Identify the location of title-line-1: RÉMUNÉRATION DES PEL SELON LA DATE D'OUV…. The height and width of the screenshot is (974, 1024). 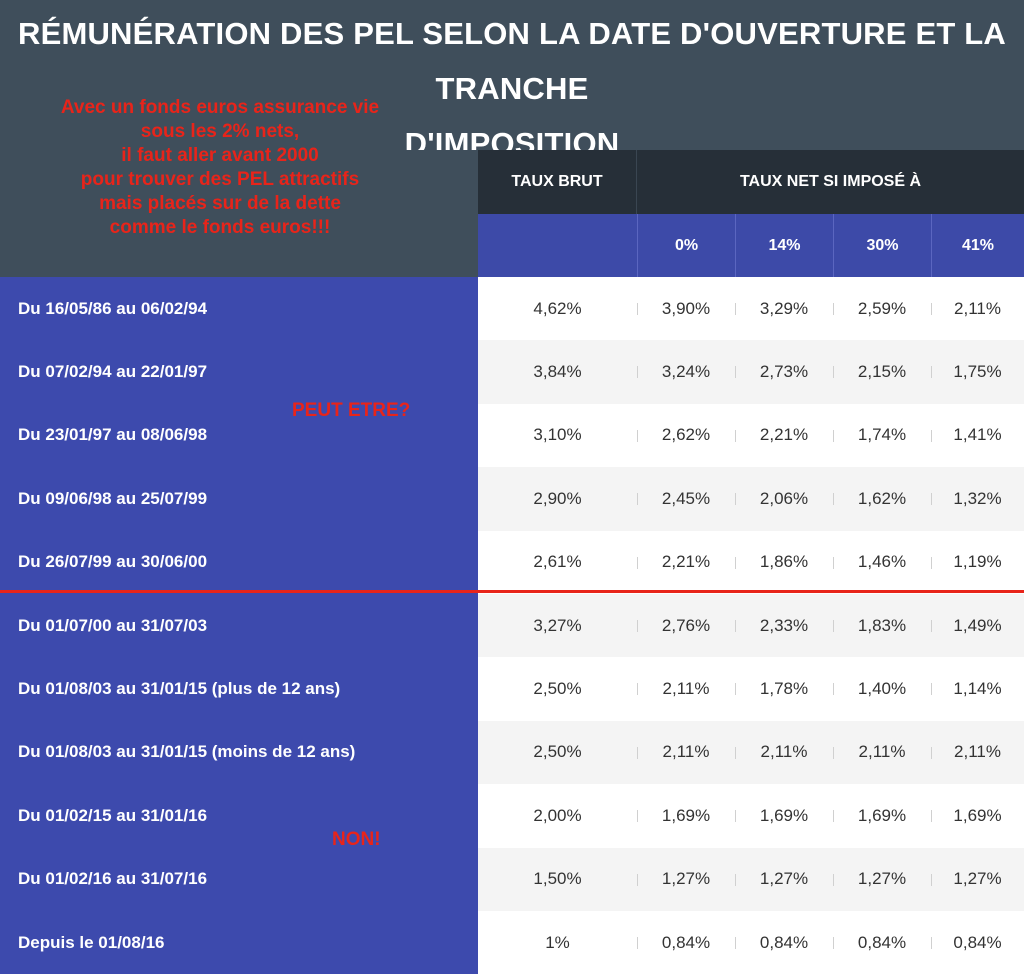
(511, 61).